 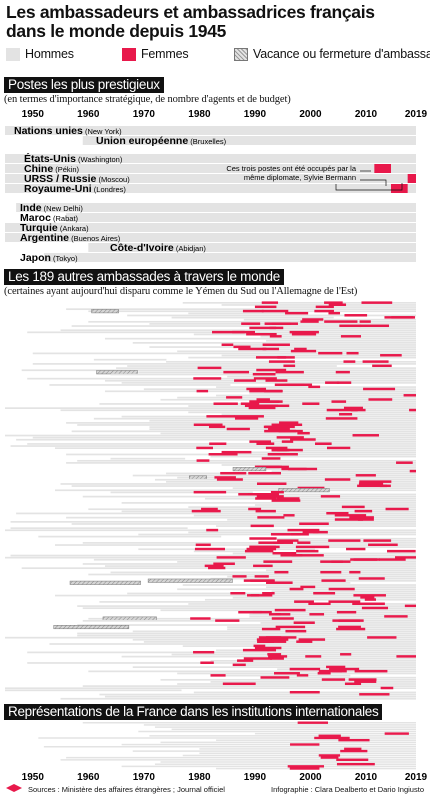 I want to click on legend-men-label: Hommes, so click(x=49, y=54).